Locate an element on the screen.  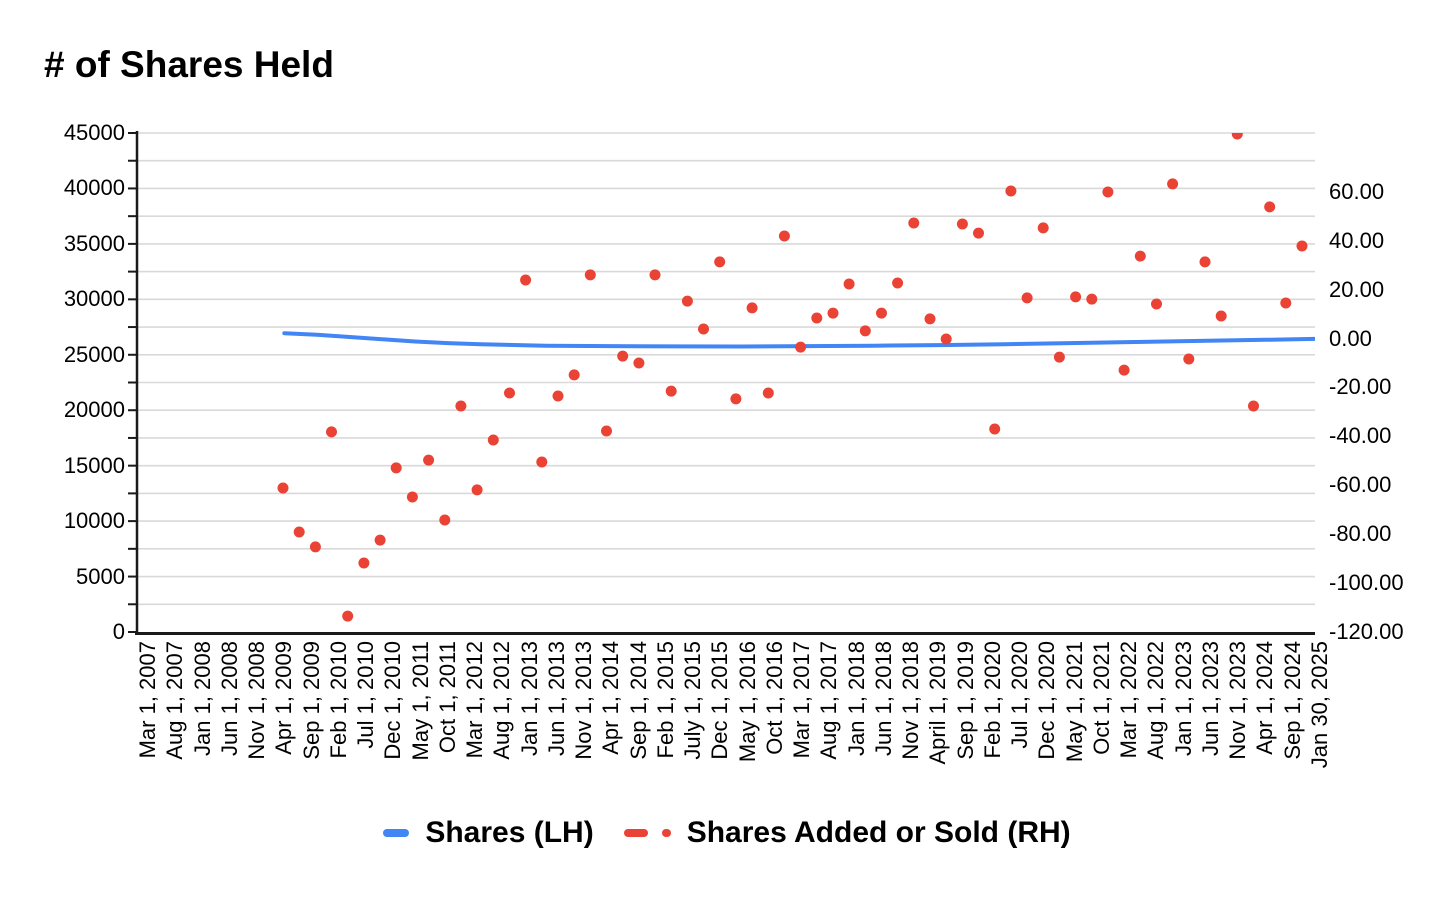
y-axis-label: 35000 is located at coordinates (94, 243).